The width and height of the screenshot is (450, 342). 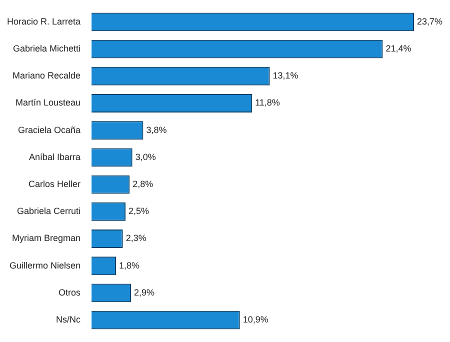 I want to click on y-tick-label: Gabriela Michetti, so click(x=47, y=49).